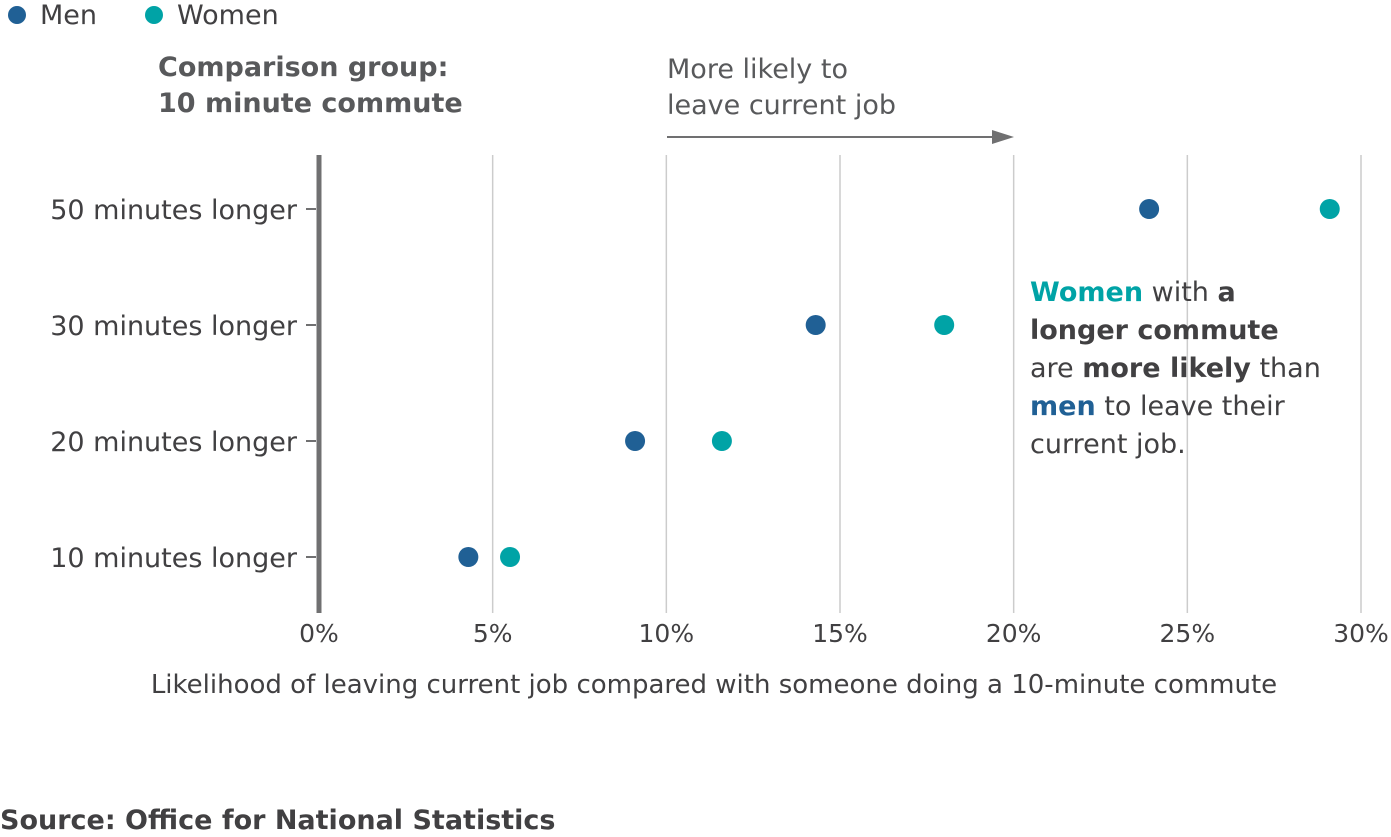 This screenshot has width=1391, height=837. Describe the element at coordinates (1108, 444) in the screenshot. I see `annotation-current-job: current job.` at that location.